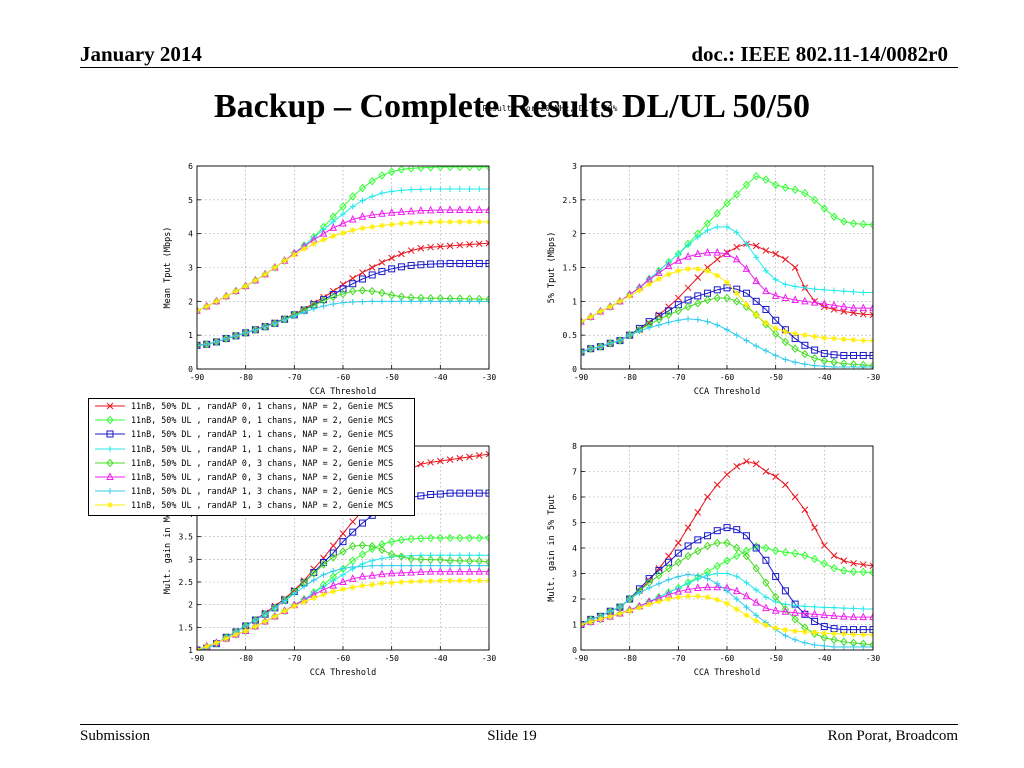 Image resolution: width=1024 pixels, height=768 pixels. What do you see at coordinates (727, 377) in the screenshot?
I see `x-tick-label: -60` at bounding box center [727, 377].